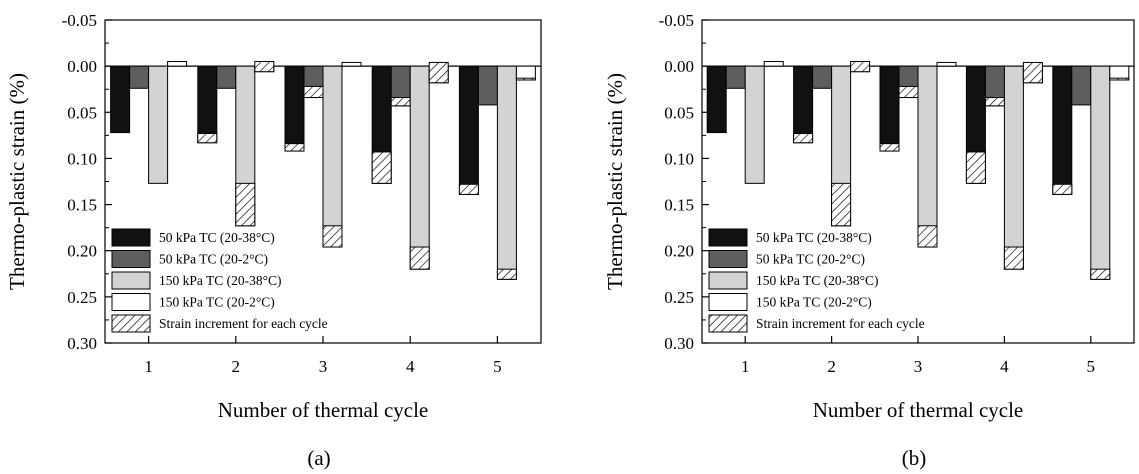 The width and height of the screenshot is (1139, 474). What do you see at coordinates (914, 458) in the screenshot?
I see `panel-label: (b)` at bounding box center [914, 458].